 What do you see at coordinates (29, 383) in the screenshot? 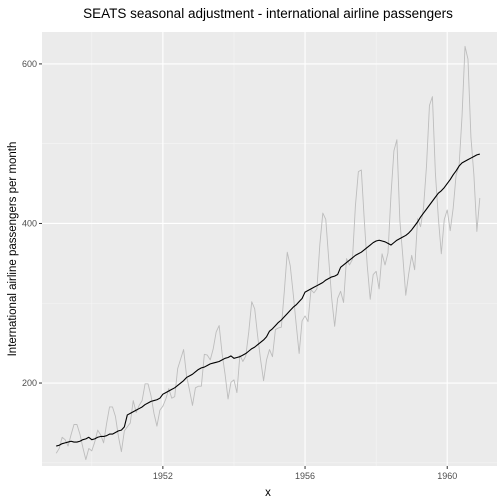
I see `y-tick-label: 200` at bounding box center [29, 383].